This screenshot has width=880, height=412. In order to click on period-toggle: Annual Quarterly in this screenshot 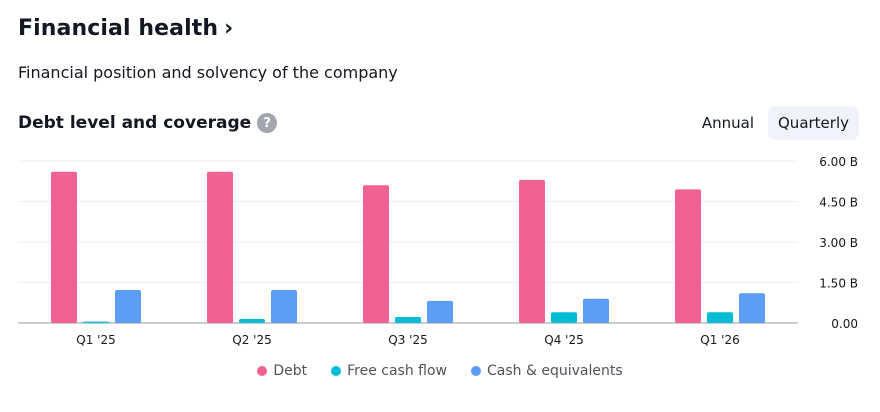, I will do `click(775, 123)`.